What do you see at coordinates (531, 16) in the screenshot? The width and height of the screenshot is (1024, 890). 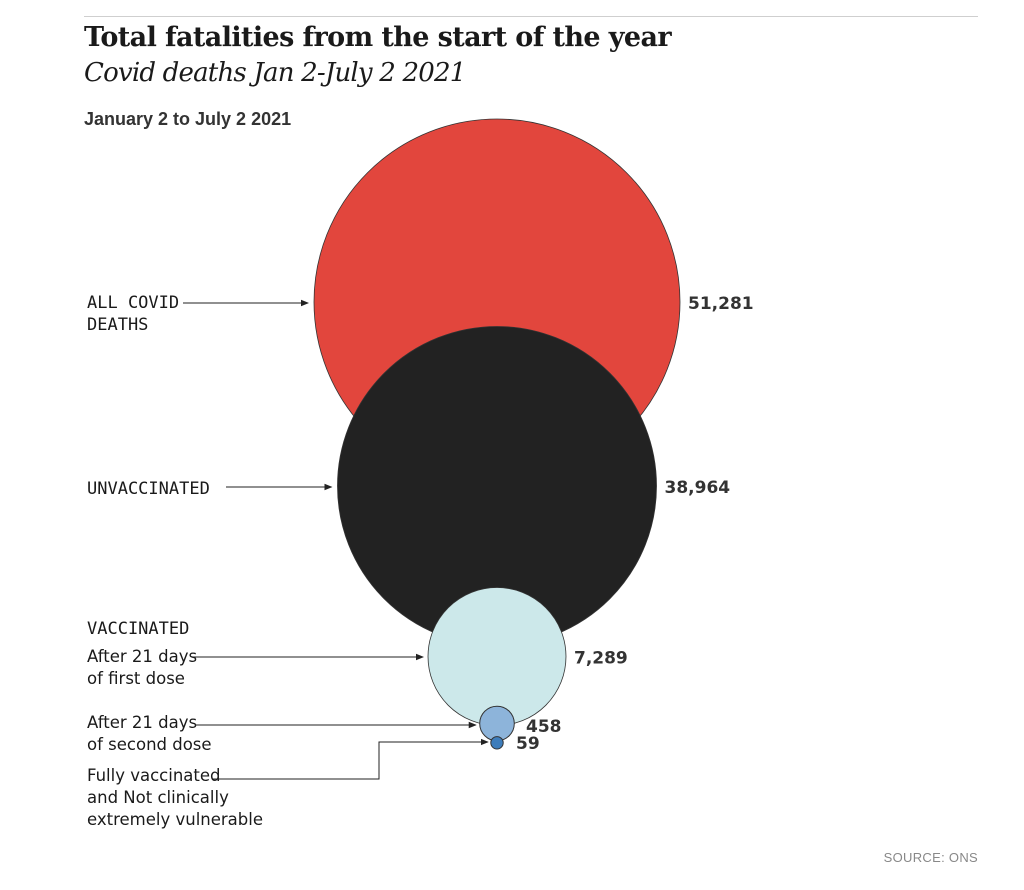 I see `top-rule` at bounding box center [531, 16].